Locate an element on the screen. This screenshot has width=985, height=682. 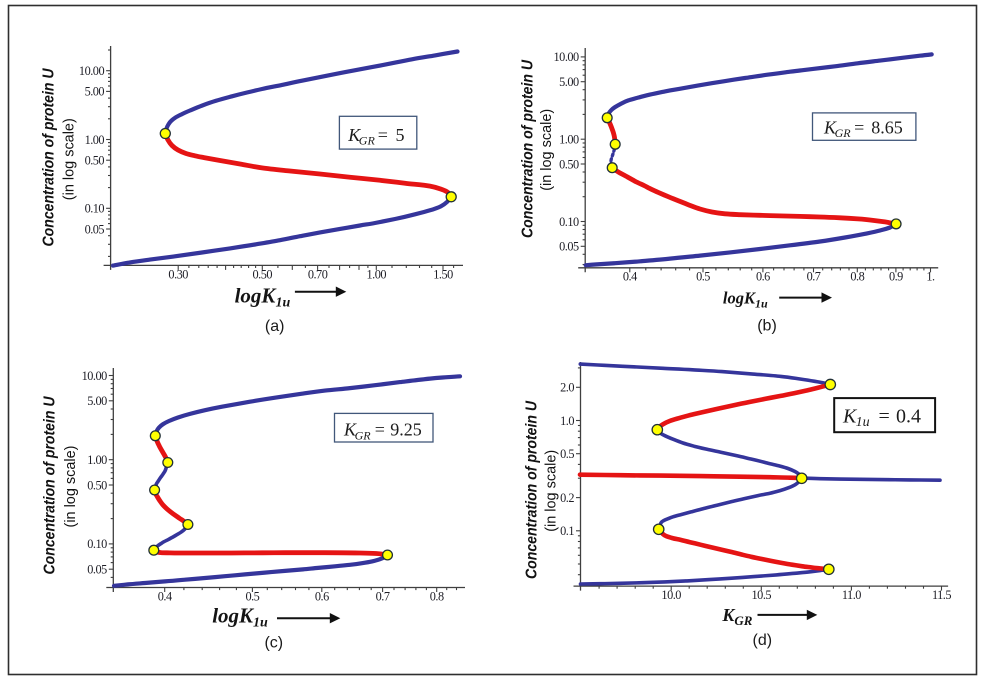
svg-text: 10.0 is located at coordinates (671, 595).